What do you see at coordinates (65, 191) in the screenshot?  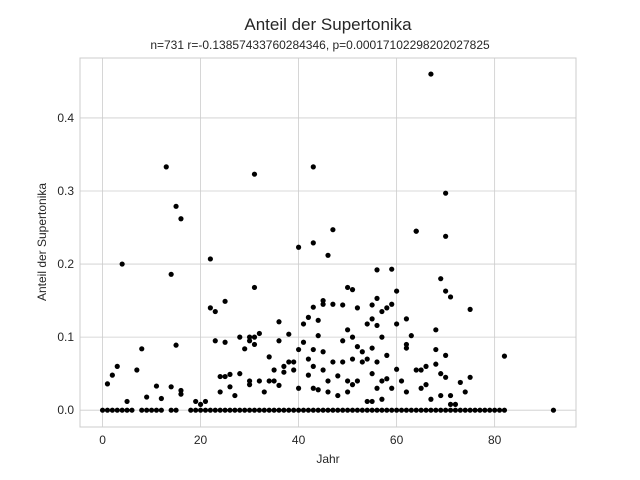 I see `y-tick-label: 0.3` at bounding box center [65, 191].